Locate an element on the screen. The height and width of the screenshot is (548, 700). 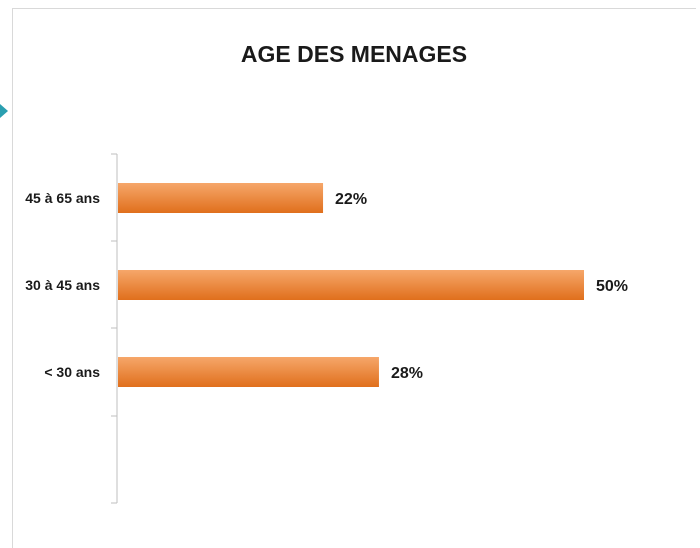
category-label: < 30 ans is located at coordinates (72, 372).